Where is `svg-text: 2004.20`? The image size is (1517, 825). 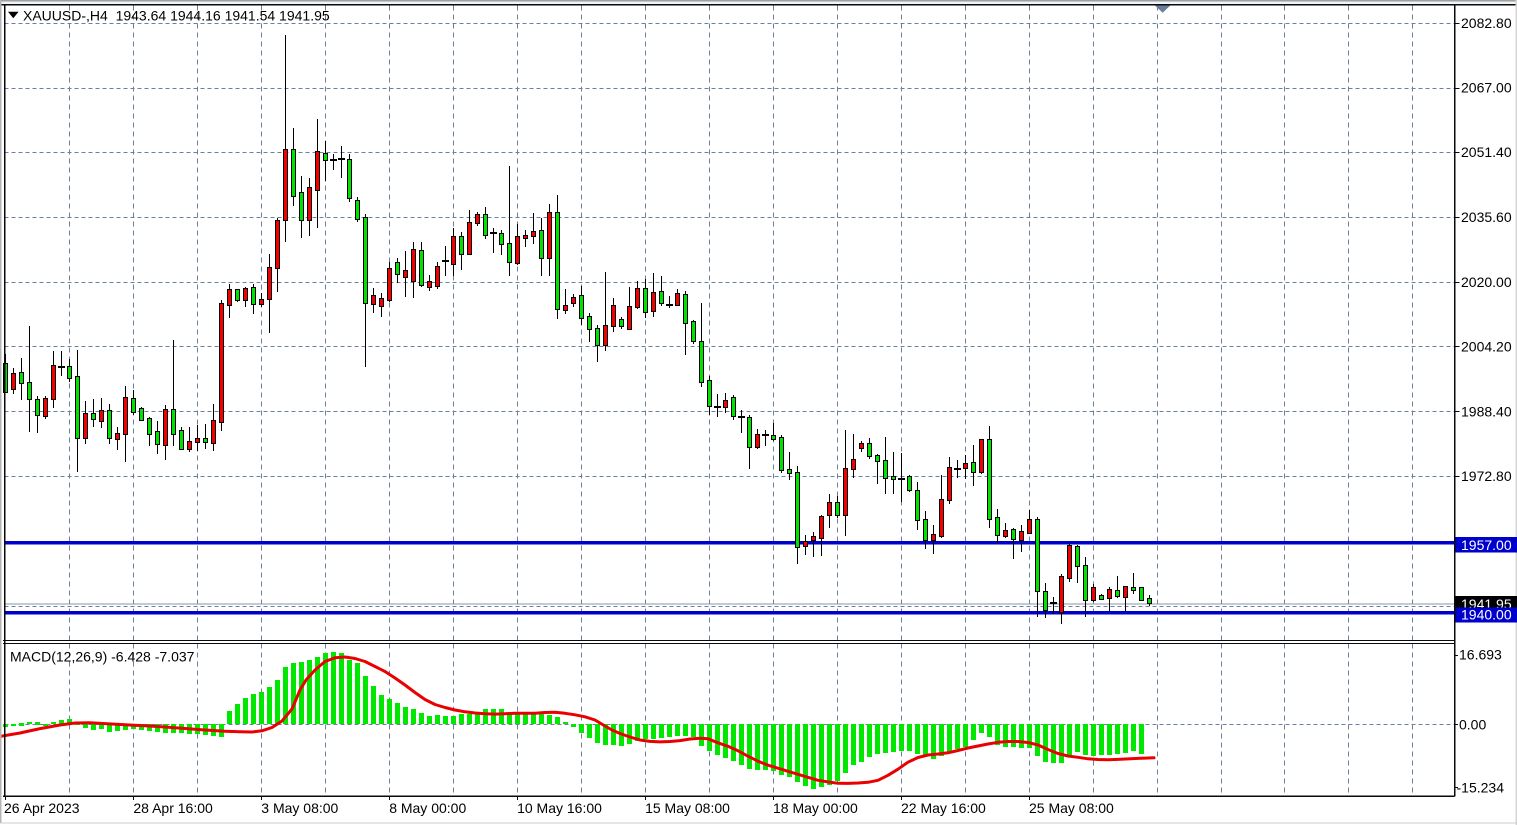
svg-text: 2004.20 is located at coordinates (1486, 347).